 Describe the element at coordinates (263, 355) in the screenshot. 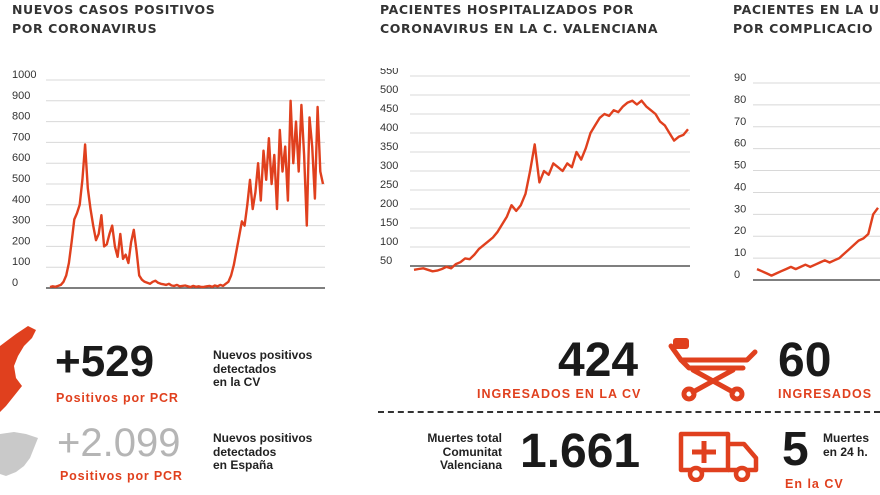

I see `positives-cv-desc-line1: Nuevos positivos` at that location.